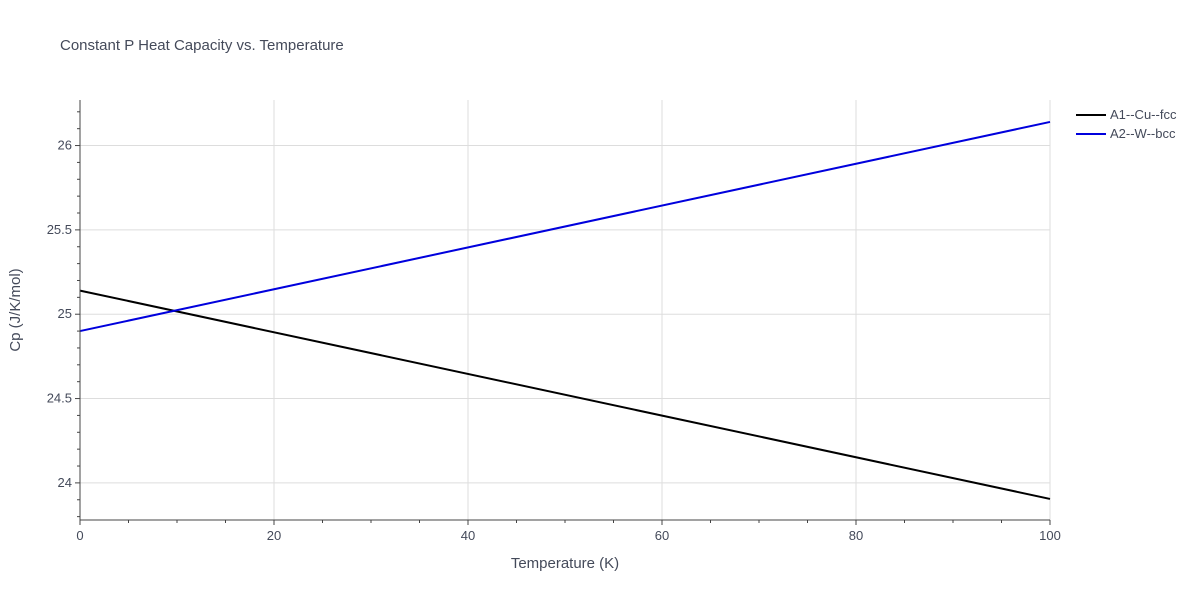 This screenshot has height=600, width=1200. What do you see at coordinates (274, 535) in the screenshot?
I see `x-tick-label: 20` at bounding box center [274, 535].